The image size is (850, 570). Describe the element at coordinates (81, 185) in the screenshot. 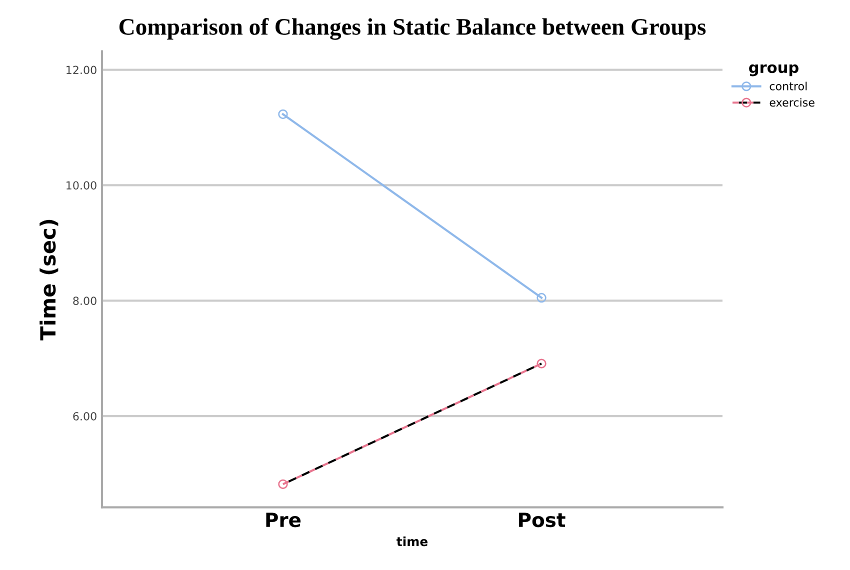

I see `y-tick-label: 10.00` at that location.